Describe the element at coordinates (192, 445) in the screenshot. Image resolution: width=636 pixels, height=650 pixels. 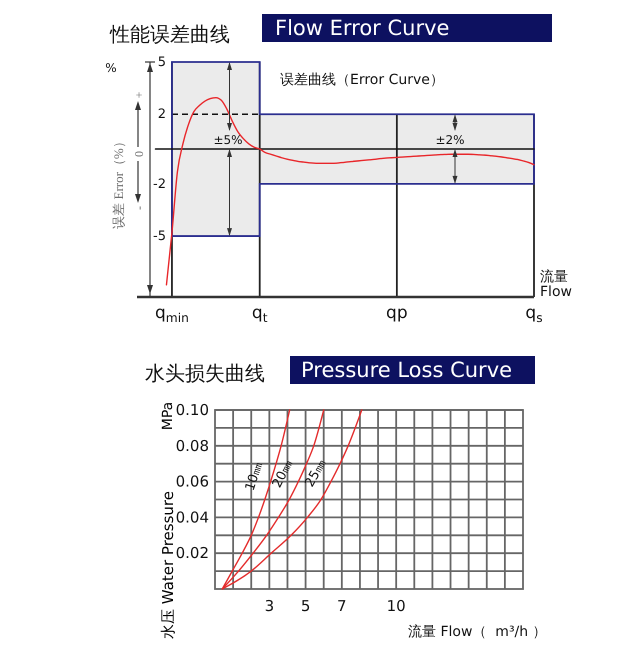
I see `y-tick-label: 0.08` at that location.